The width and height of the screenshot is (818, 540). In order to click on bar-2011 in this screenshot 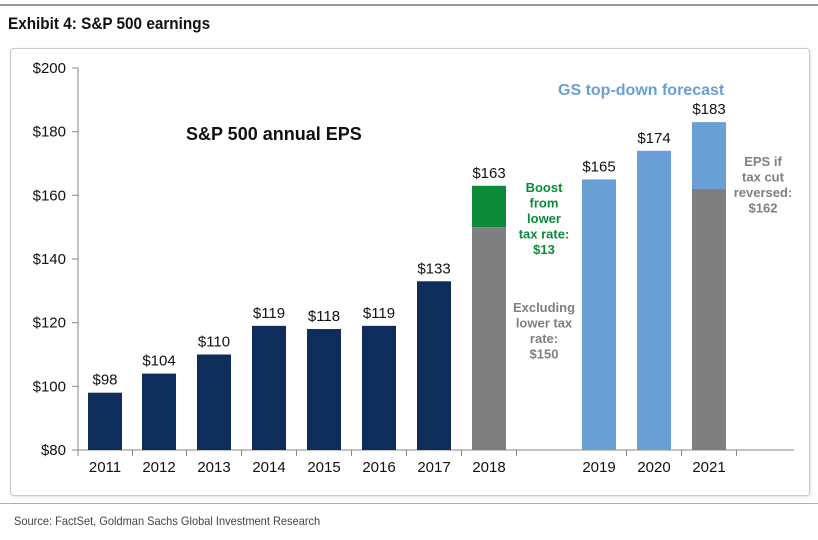, I will do `click(105, 421)`.